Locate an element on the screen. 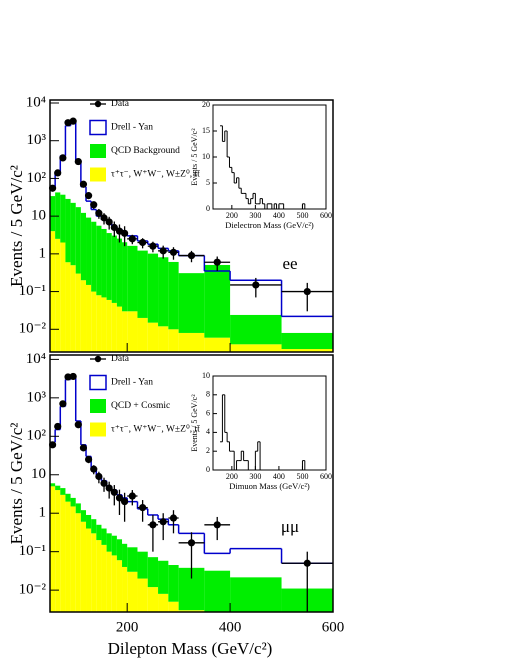  y-tick-label: 8 is located at coordinates (208, 394).